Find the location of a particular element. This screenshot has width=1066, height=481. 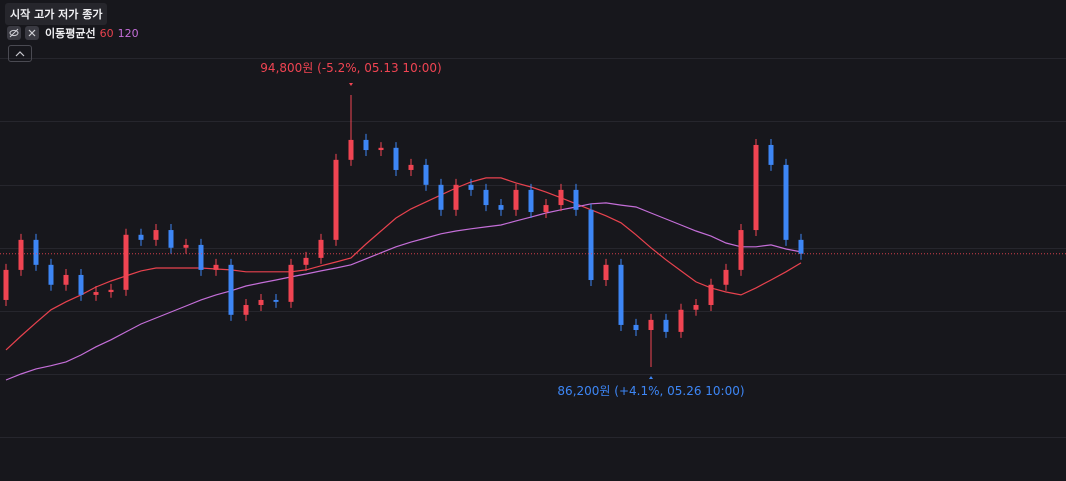

close-icon is located at coordinates (32, 33).